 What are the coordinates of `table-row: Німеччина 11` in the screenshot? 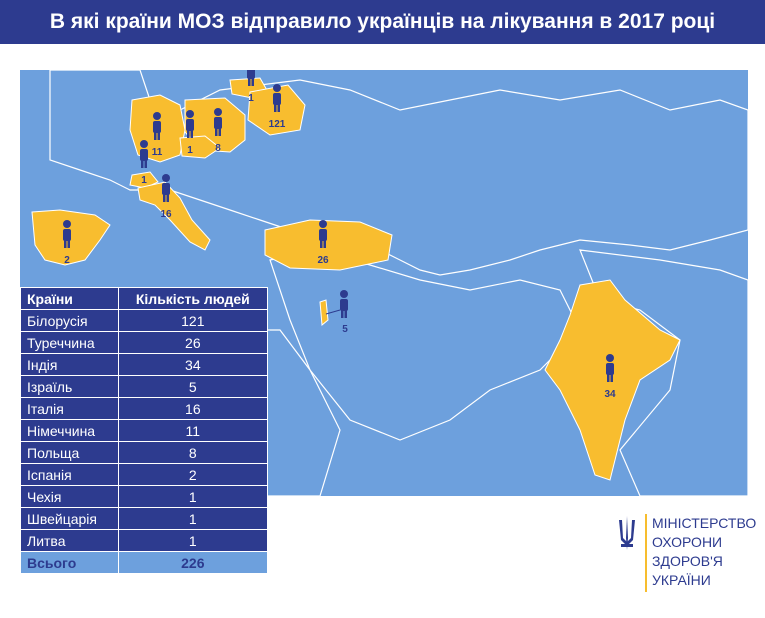 It's located at (144, 430).